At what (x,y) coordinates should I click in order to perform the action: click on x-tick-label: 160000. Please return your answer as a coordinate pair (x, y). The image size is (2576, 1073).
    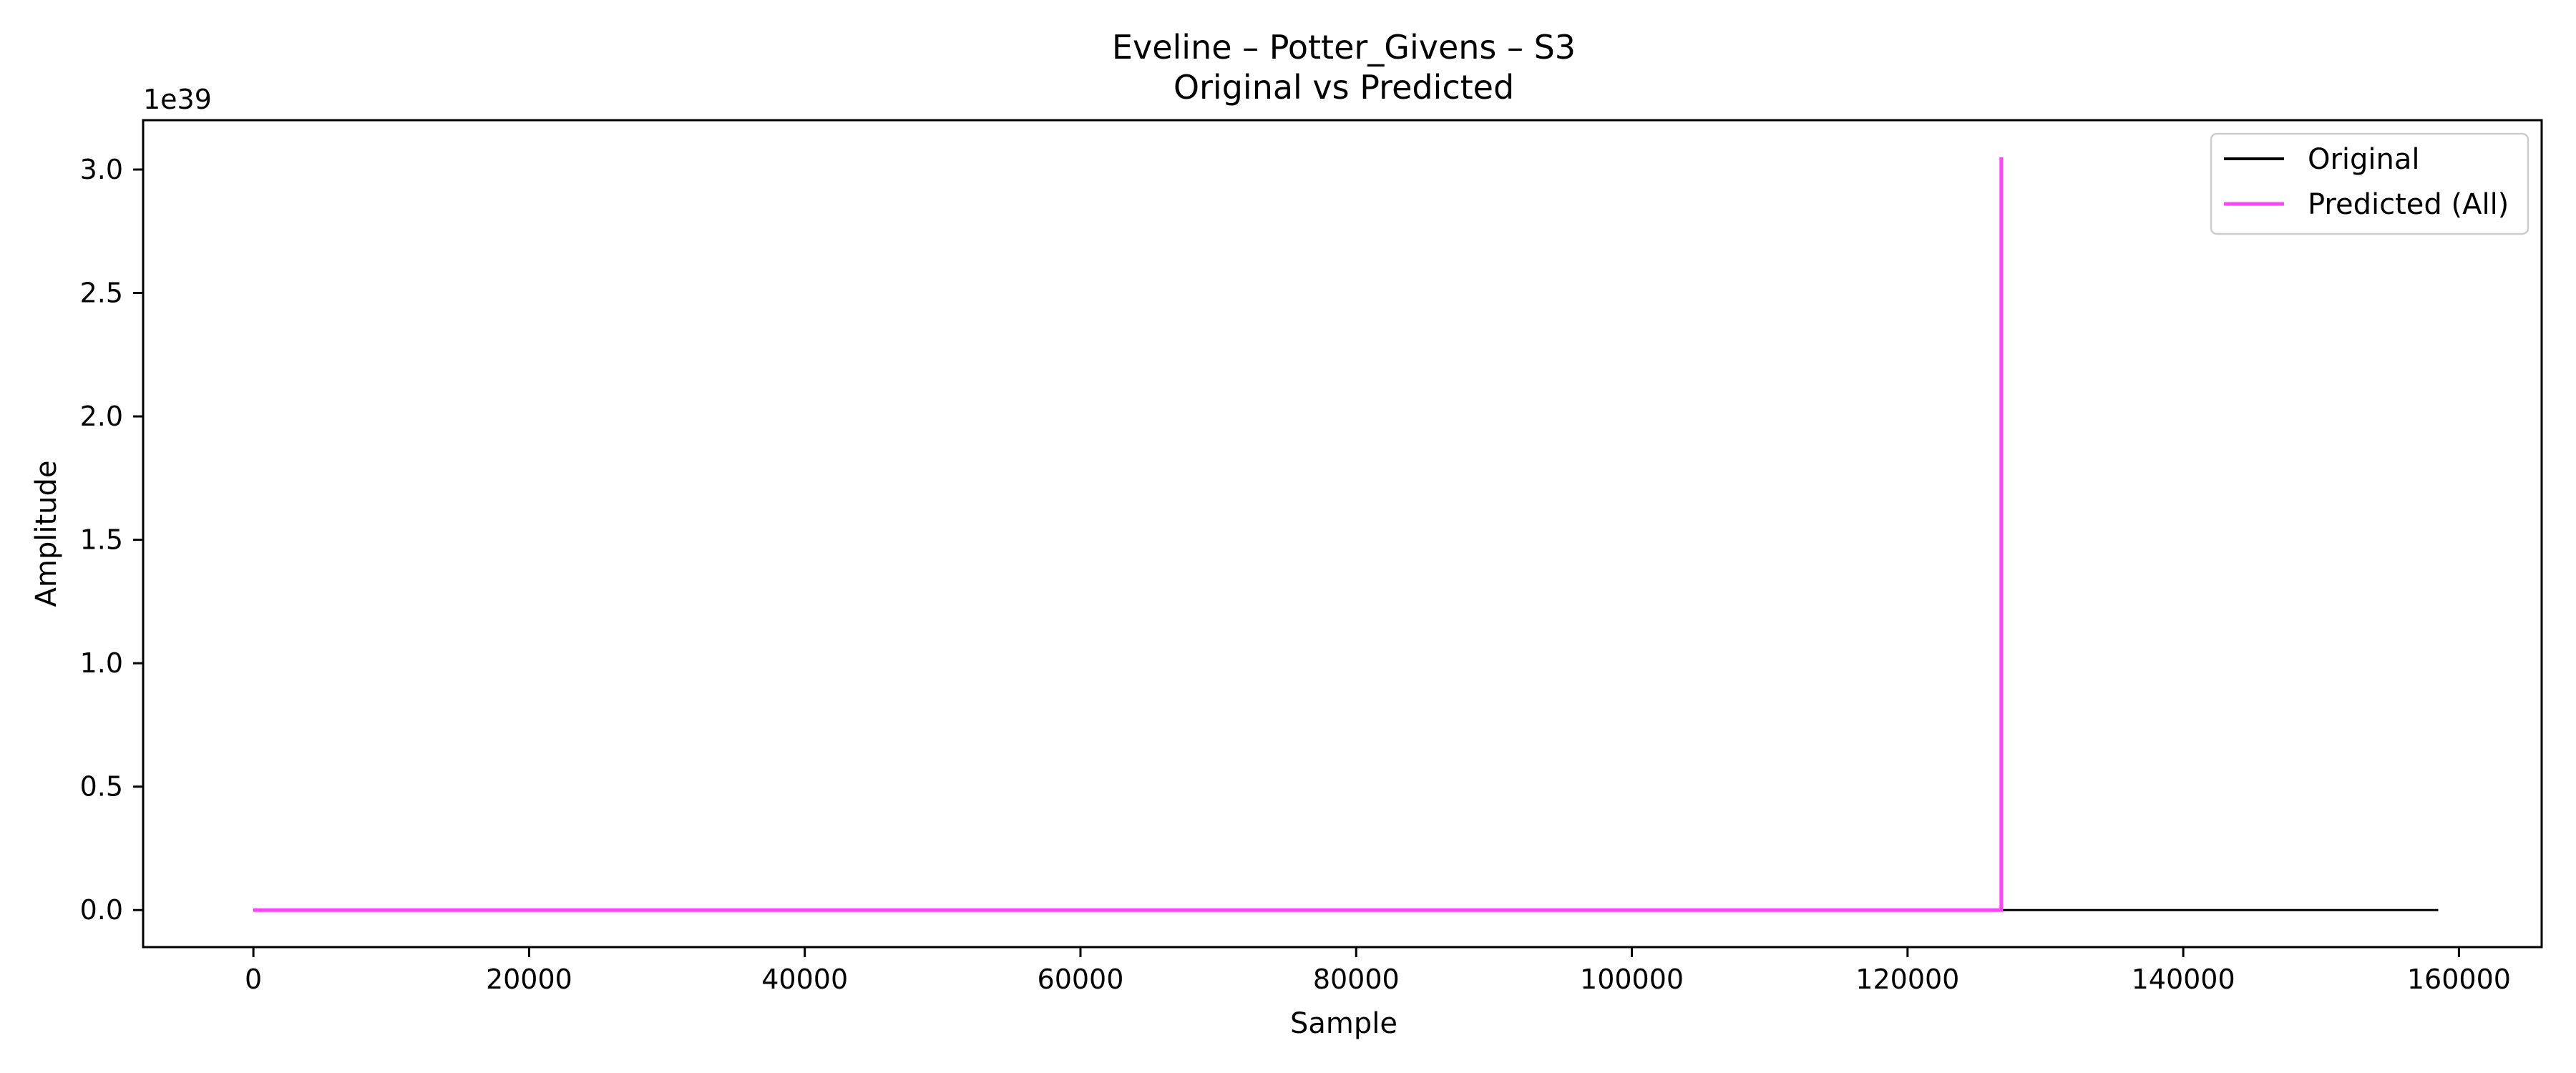
    Looking at the image, I should click on (2459, 979).